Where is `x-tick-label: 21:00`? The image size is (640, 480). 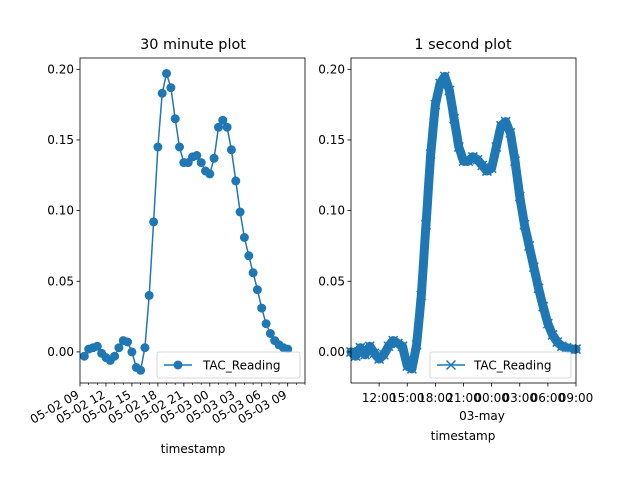
x-tick-label: 21:00 is located at coordinates (463, 398).